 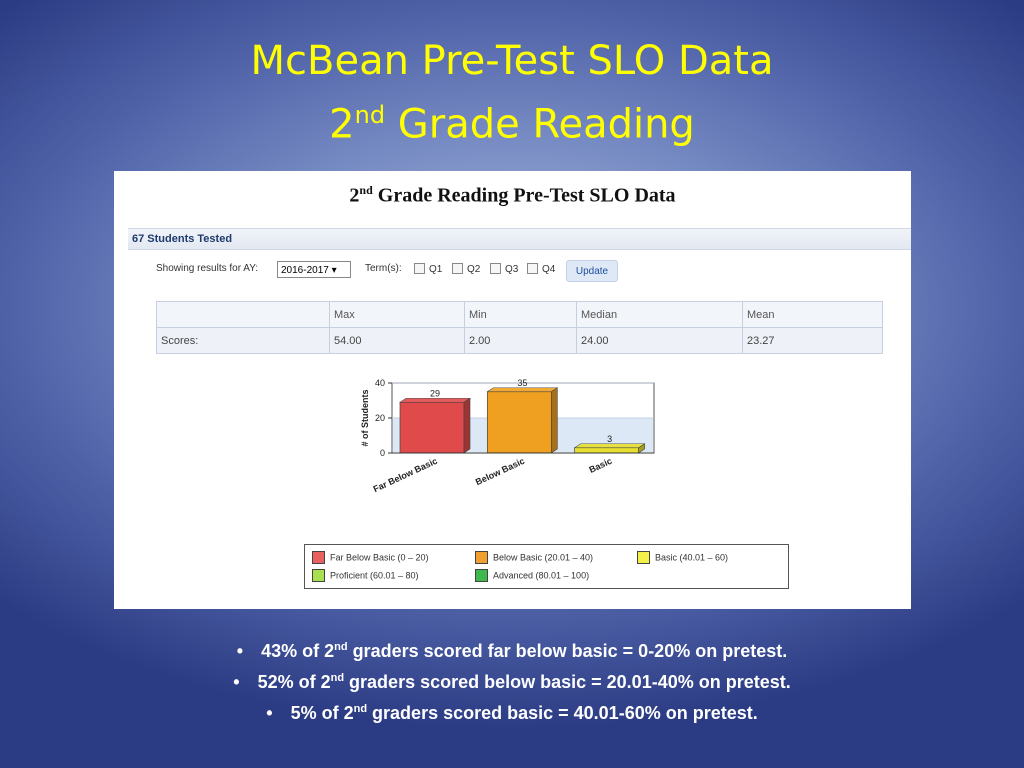 I want to click on y-tick-label: 20, so click(x=380, y=418).